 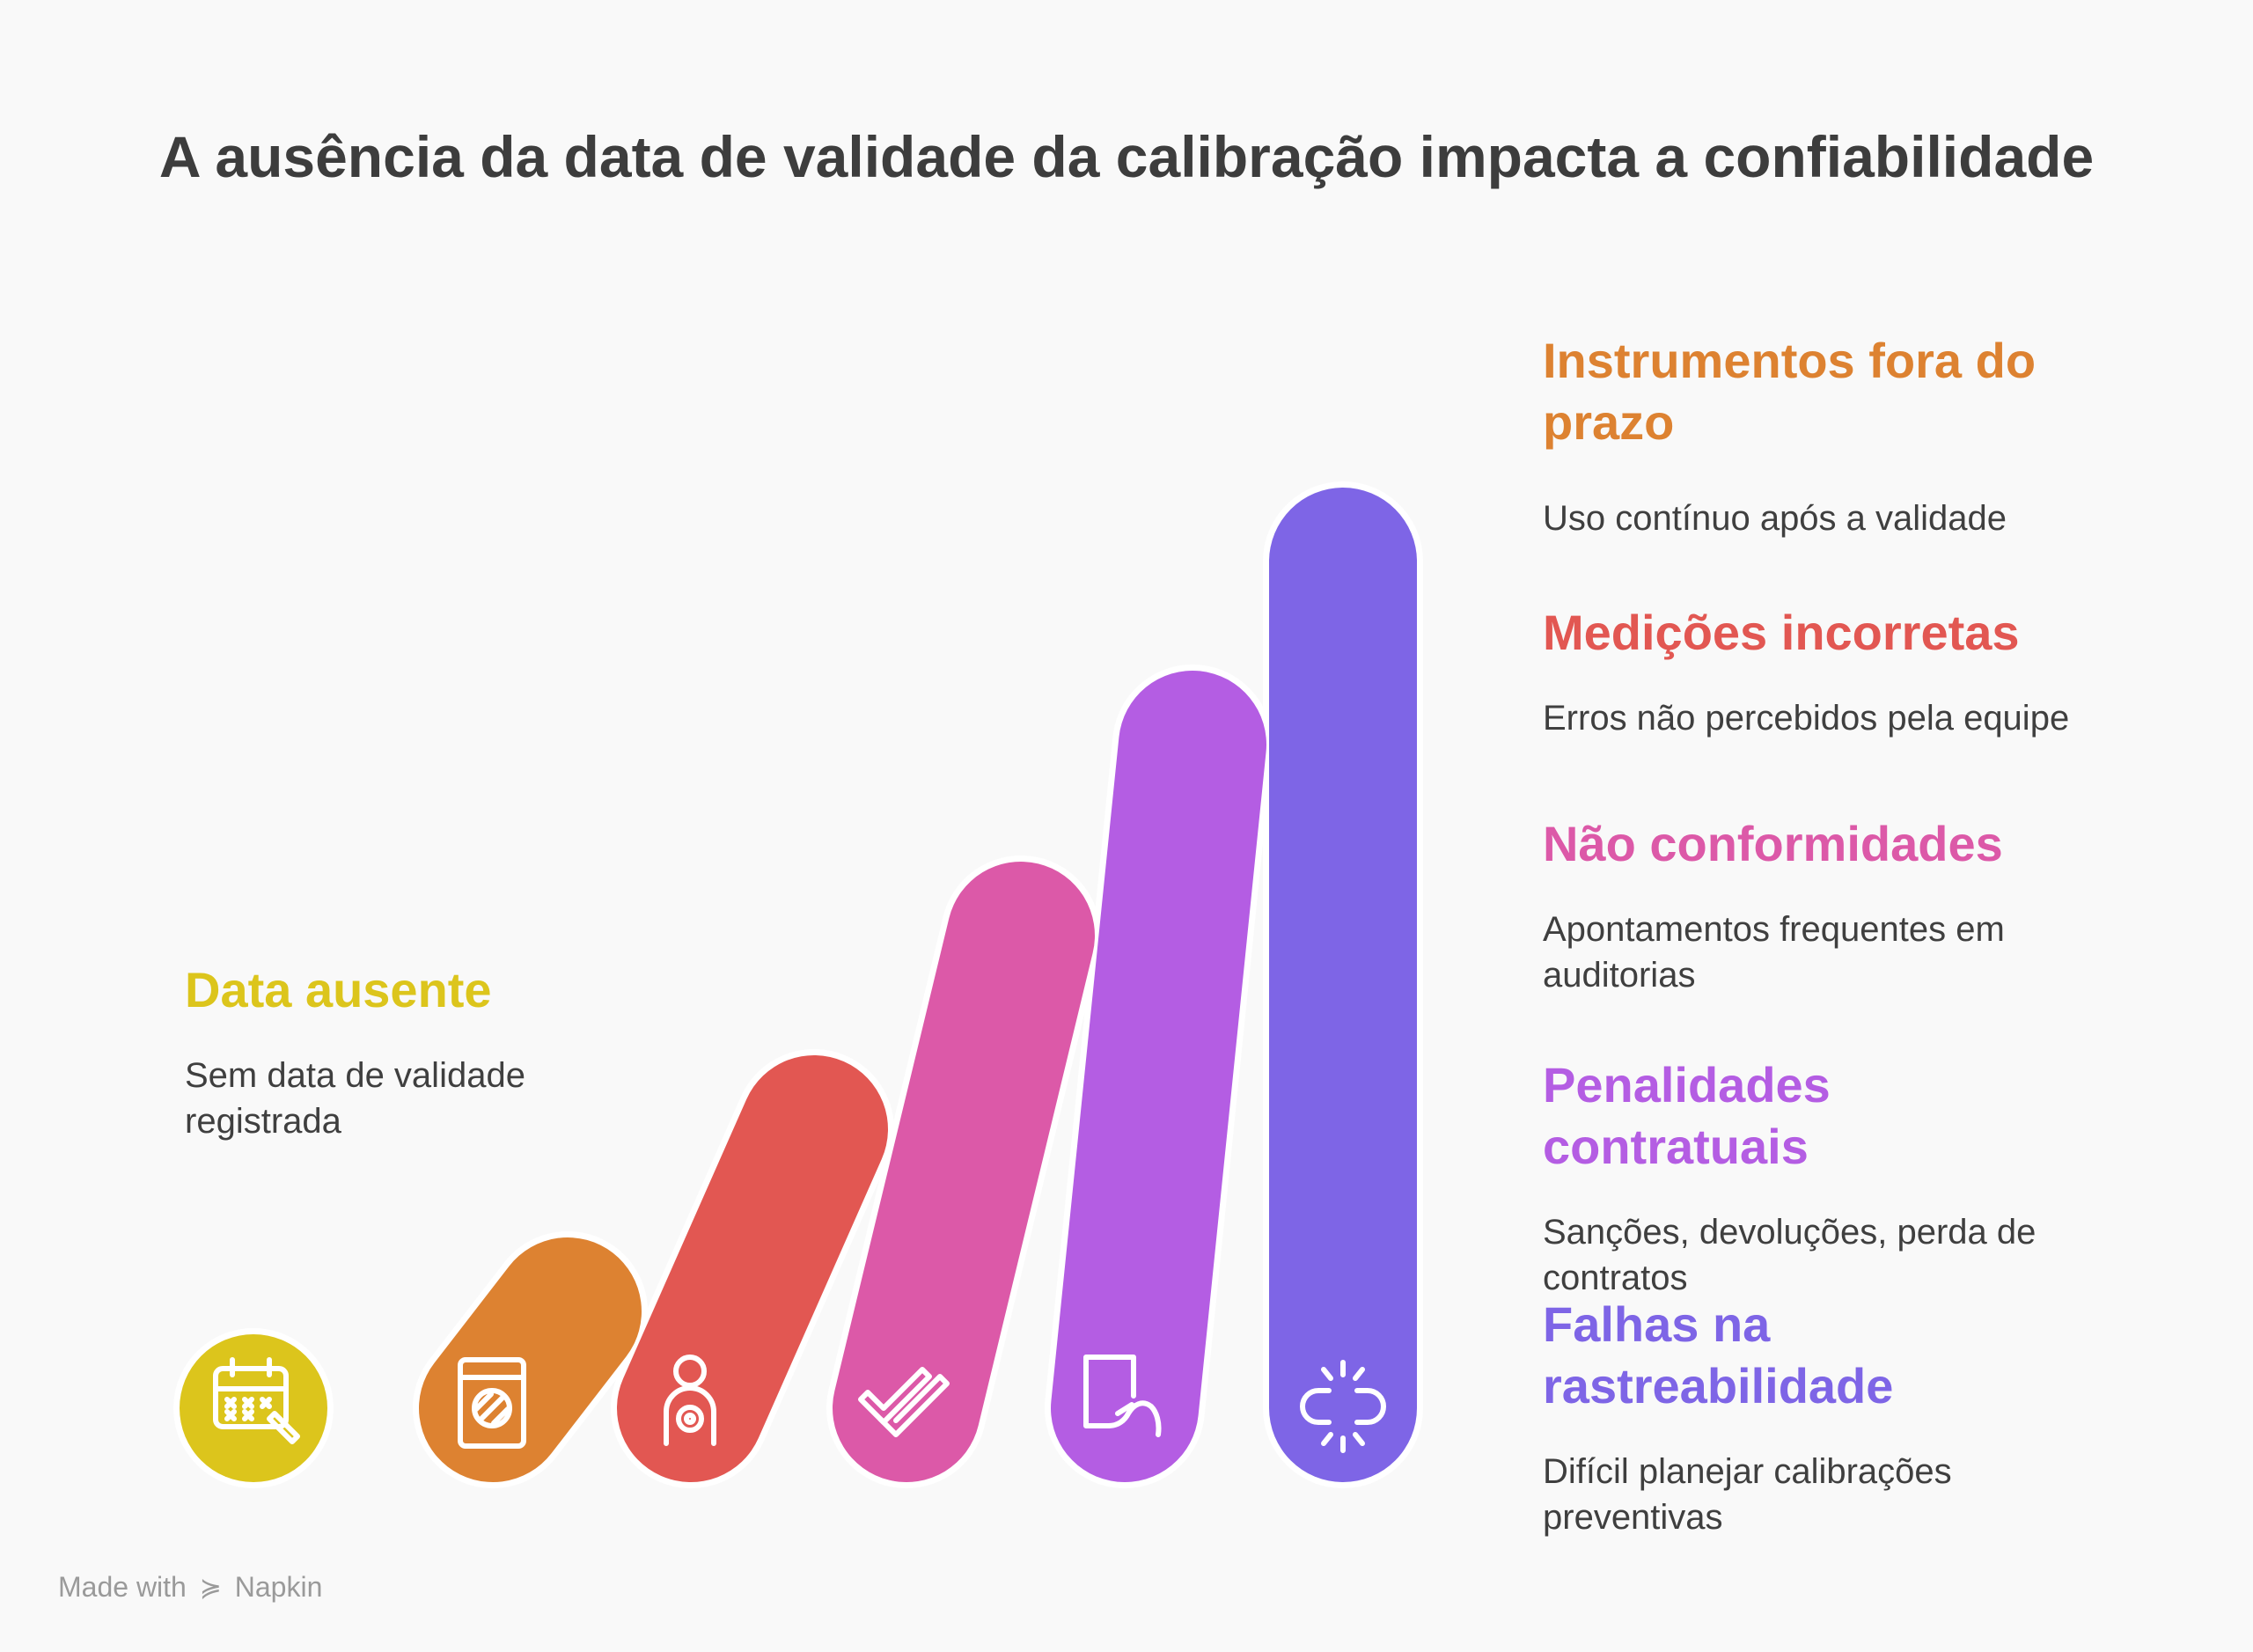 What do you see at coordinates (904, 1402) in the screenshot?
I see `double-check-icon` at bounding box center [904, 1402].